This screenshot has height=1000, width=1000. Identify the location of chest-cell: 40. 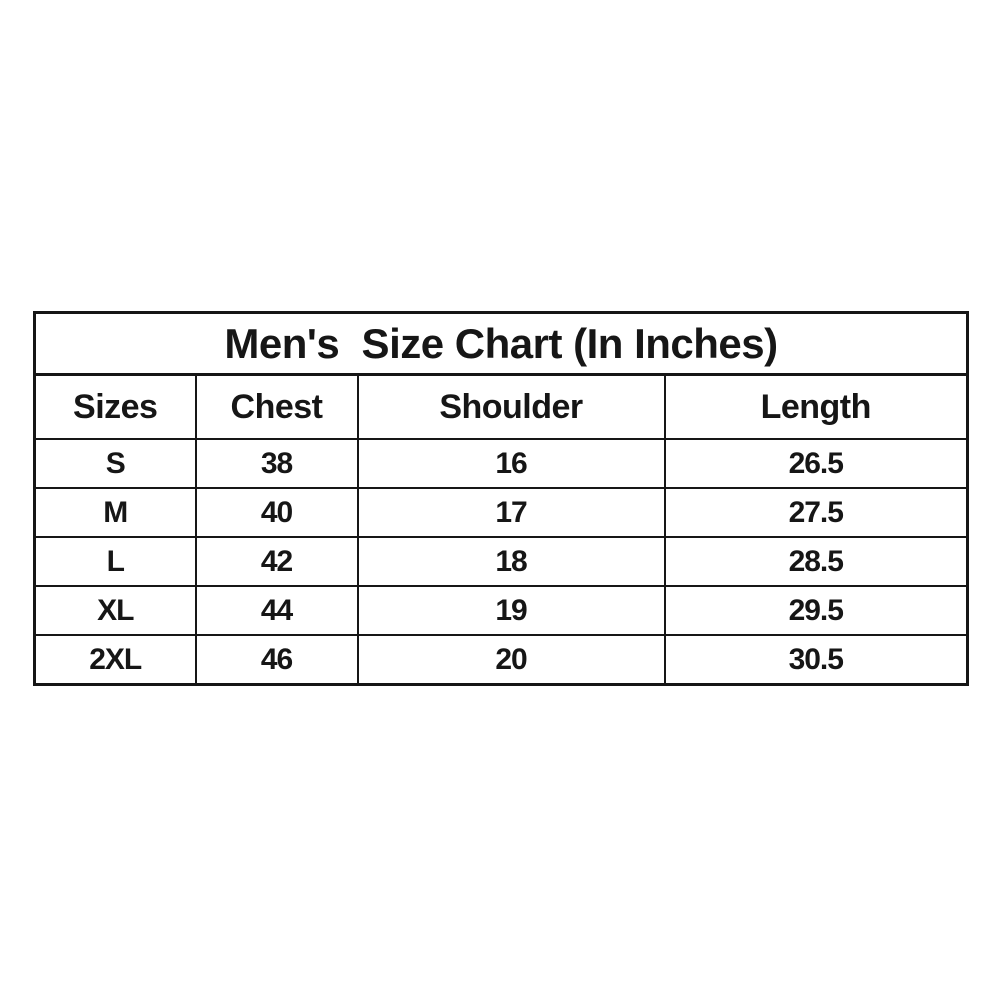
(276, 512).